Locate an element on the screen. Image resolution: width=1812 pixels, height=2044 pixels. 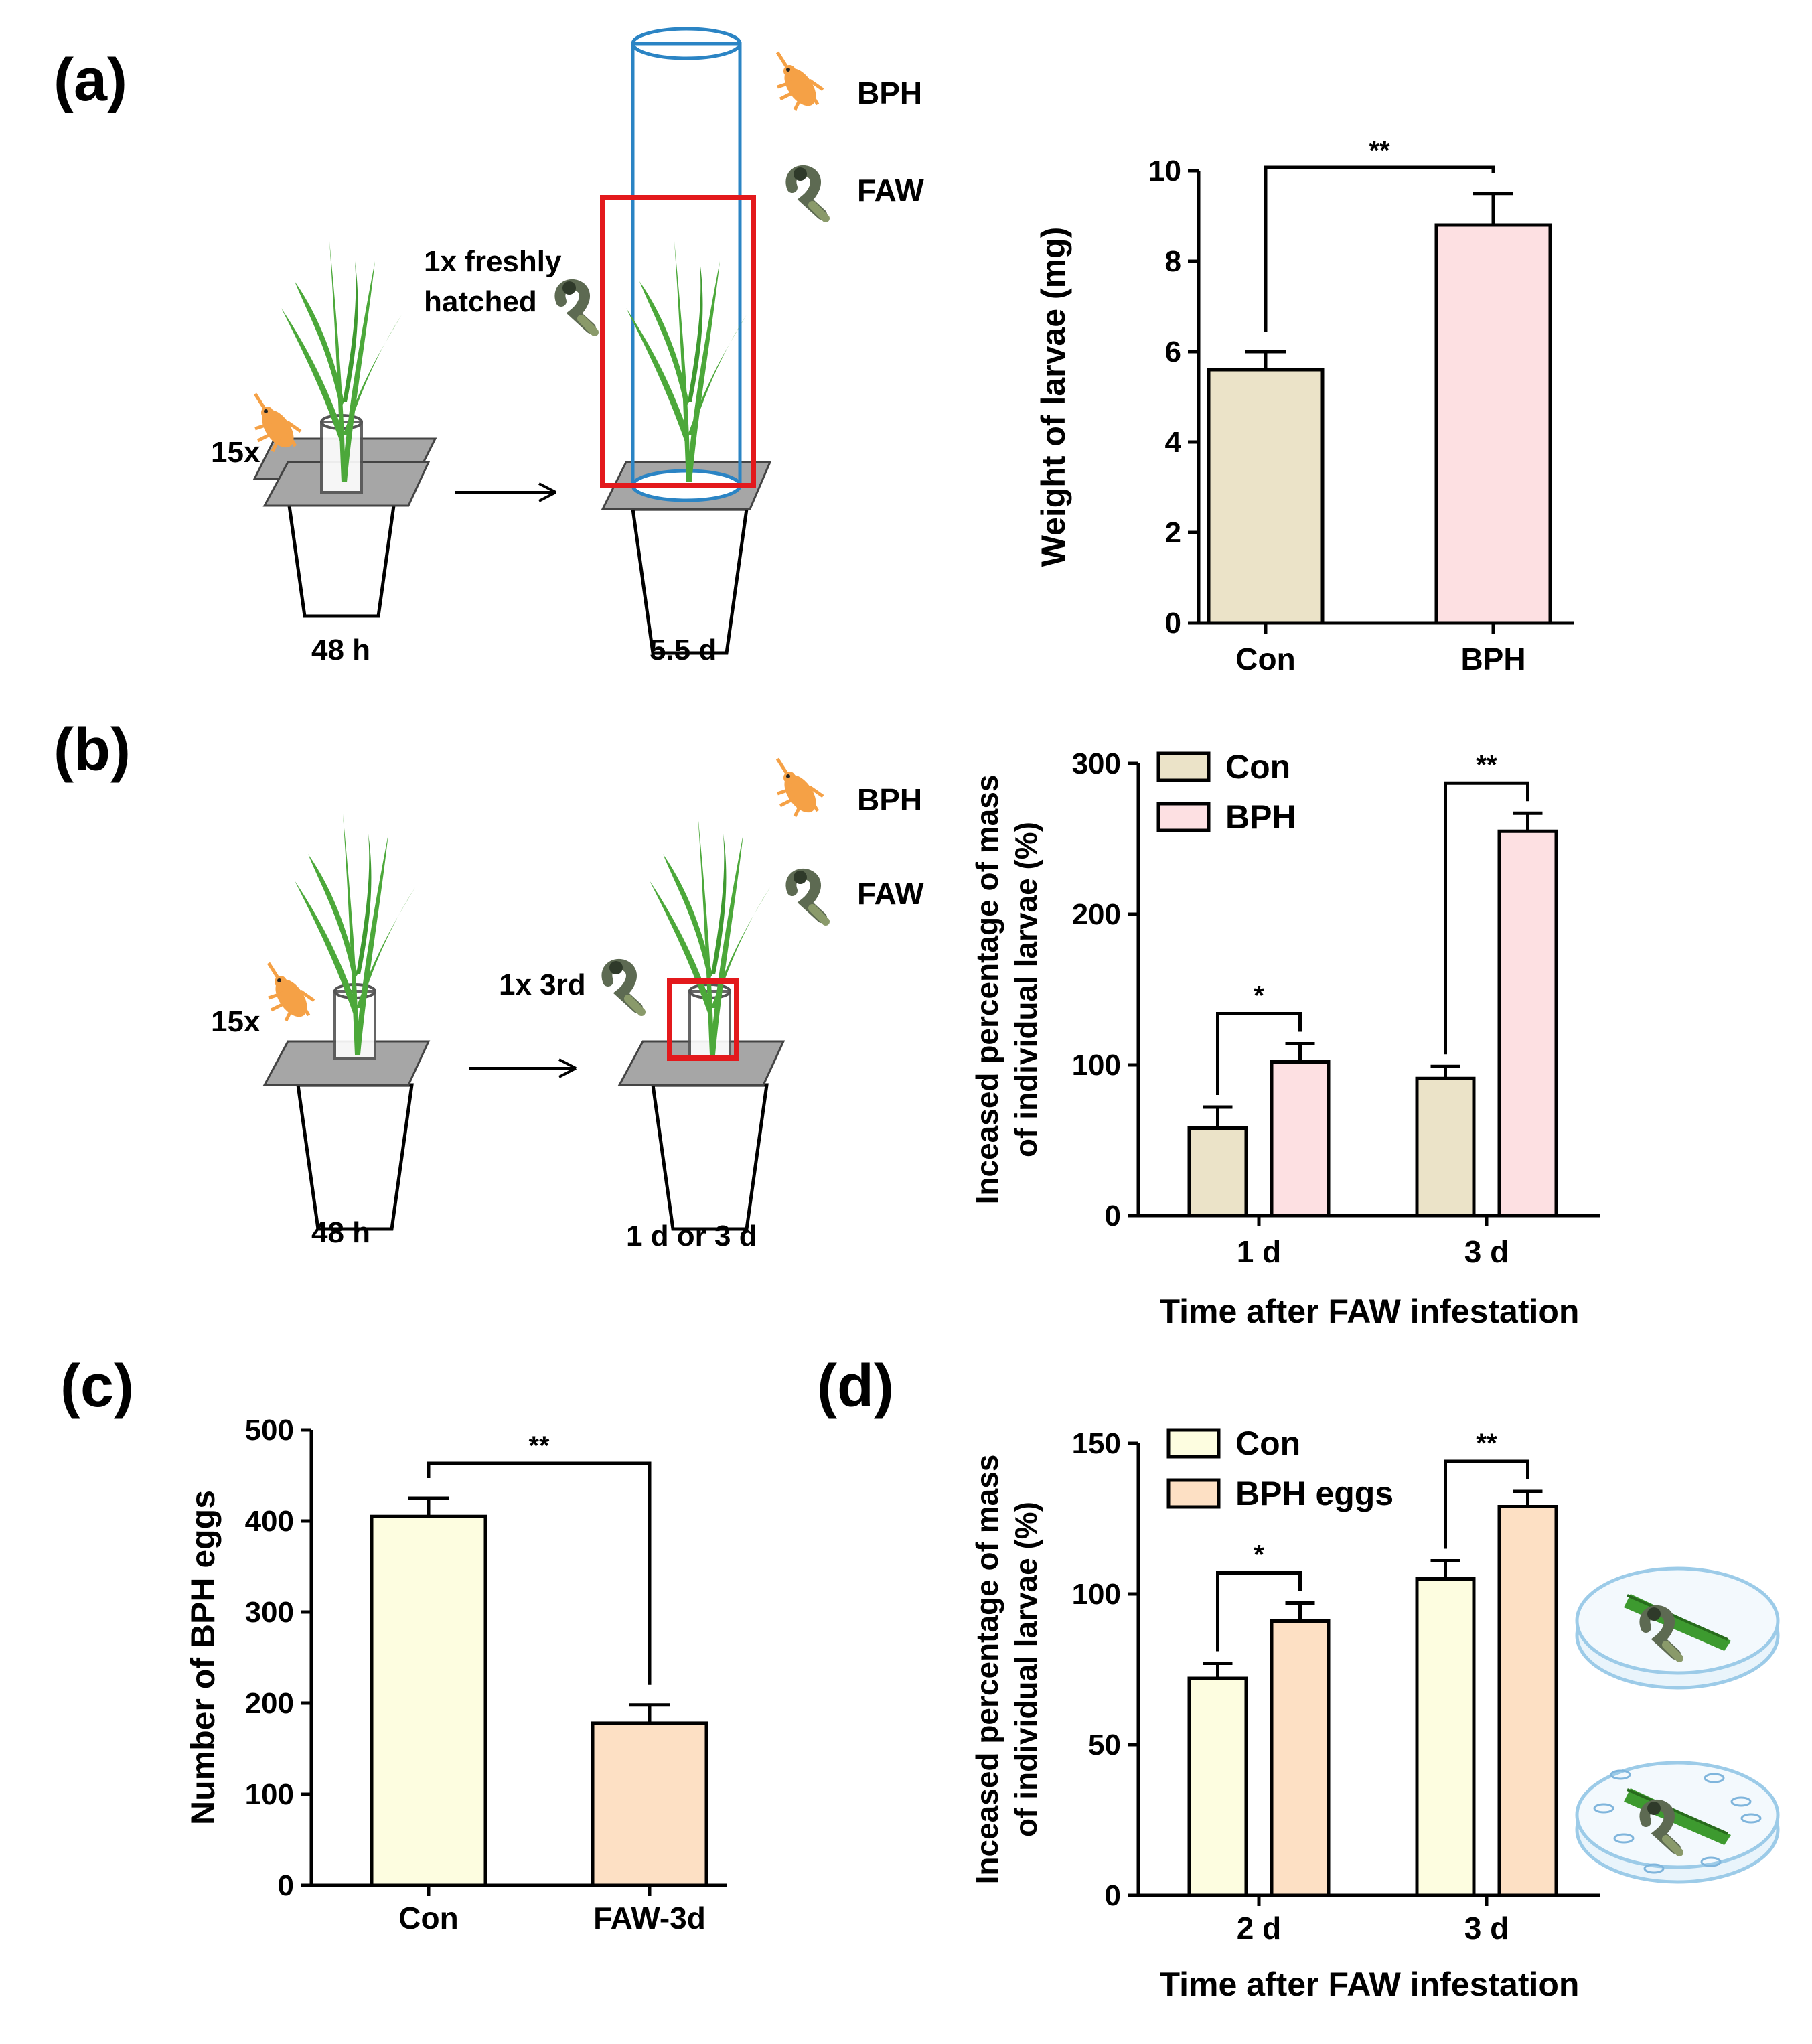
faw-line1-a: 1x freshly is located at coordinates (493, 261).